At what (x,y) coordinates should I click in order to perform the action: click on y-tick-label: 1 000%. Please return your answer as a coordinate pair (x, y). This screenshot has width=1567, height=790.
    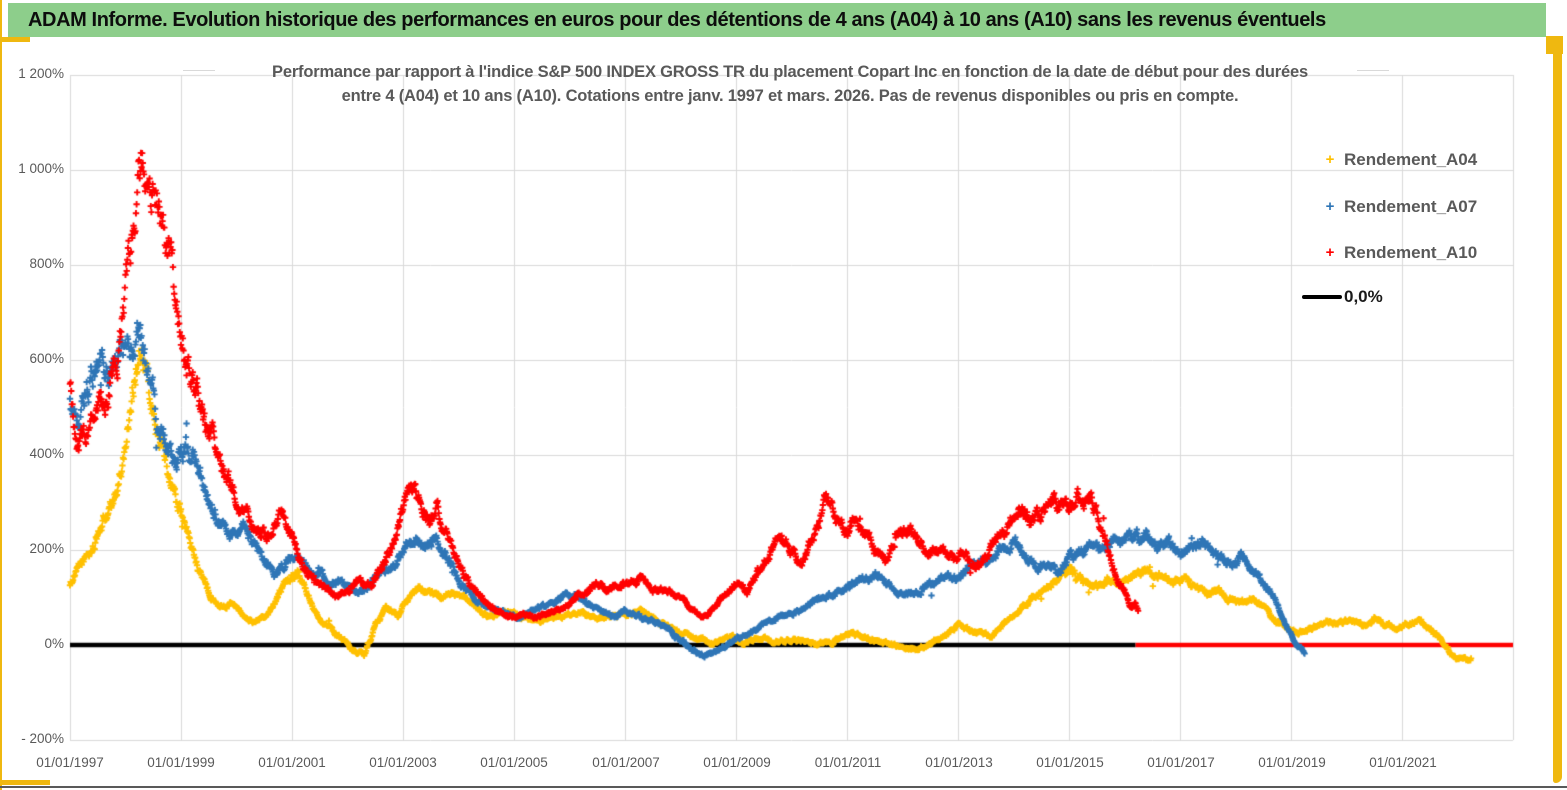
    Looking at the image, I should click on (41, 168).